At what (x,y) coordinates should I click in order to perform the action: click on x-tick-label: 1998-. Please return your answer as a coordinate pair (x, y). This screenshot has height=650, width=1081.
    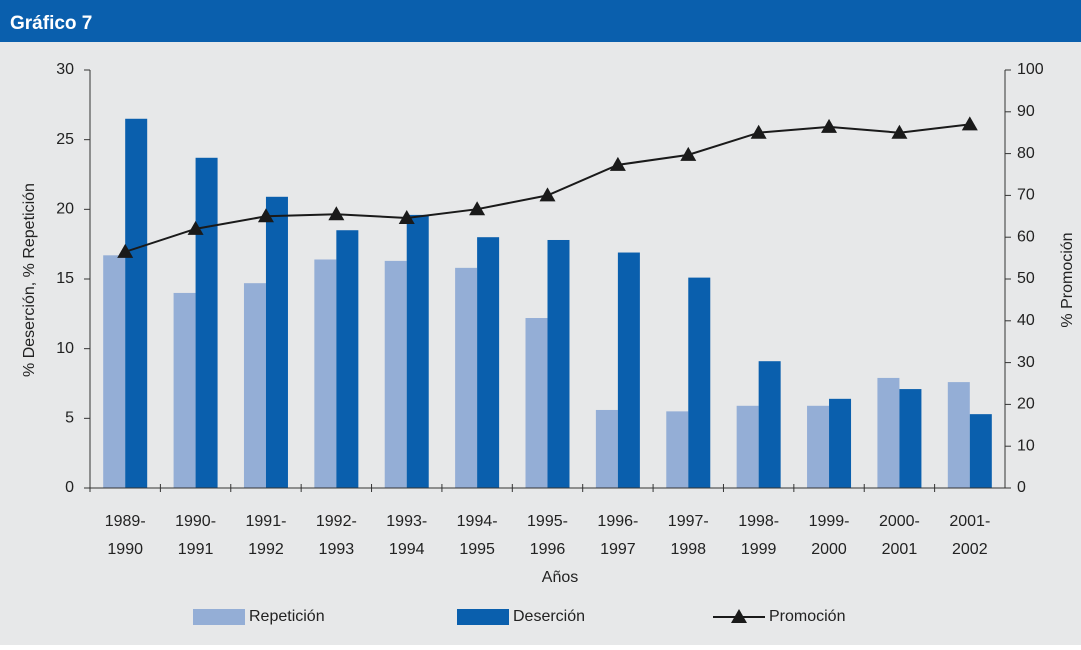
    Looking at the image, I should click on (758, 521).